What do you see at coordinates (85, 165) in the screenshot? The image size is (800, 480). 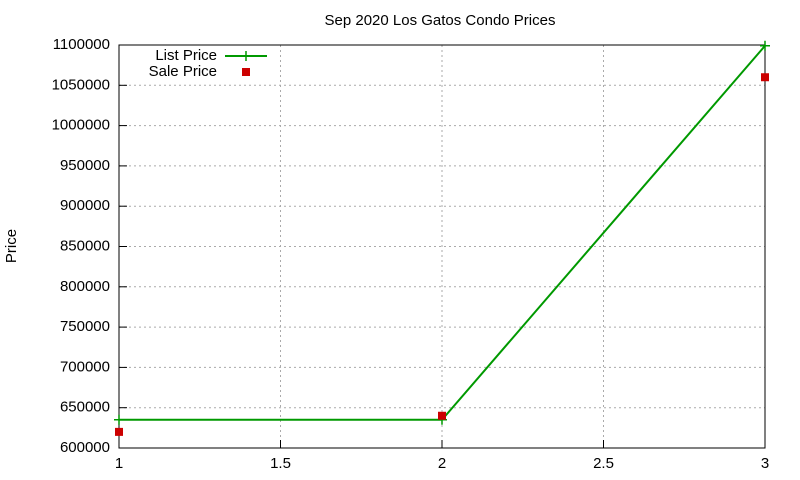 I see `y-tick-label: 950000` at bounding box center [85, 165].